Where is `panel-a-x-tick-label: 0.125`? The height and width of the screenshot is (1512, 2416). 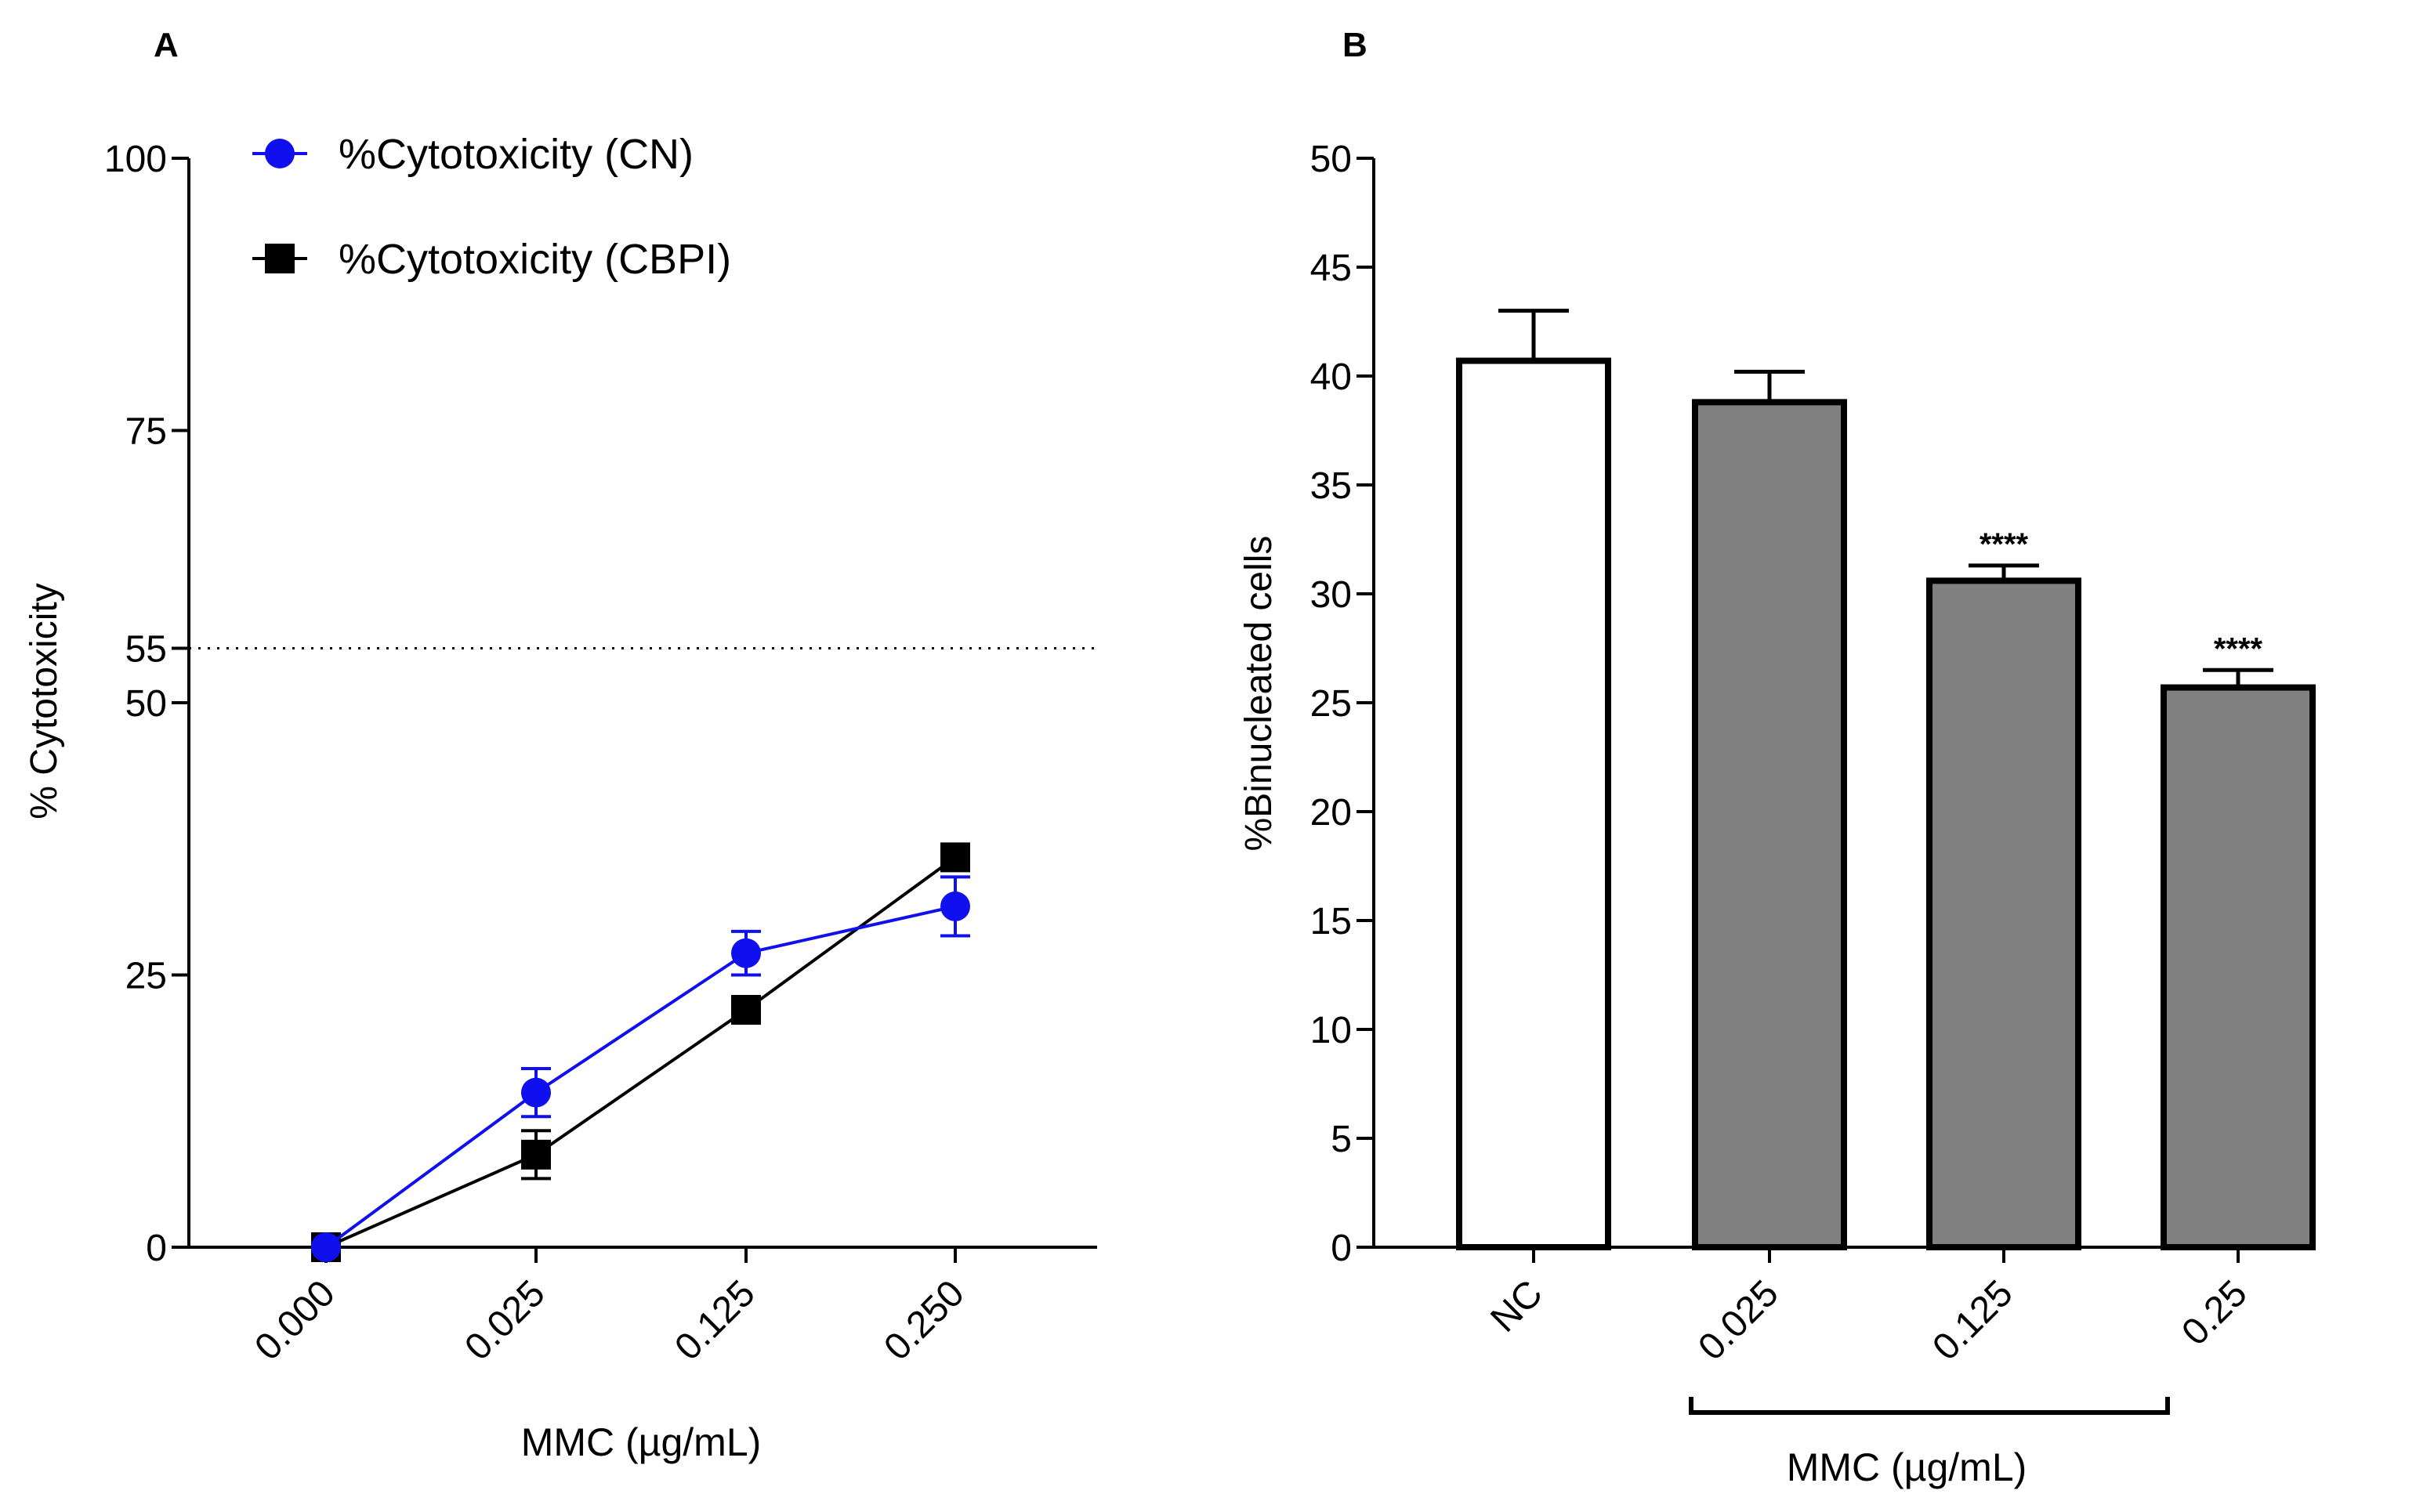
panel-a-x-tick-label: 0.125 is located at coordinates (714, 1320).